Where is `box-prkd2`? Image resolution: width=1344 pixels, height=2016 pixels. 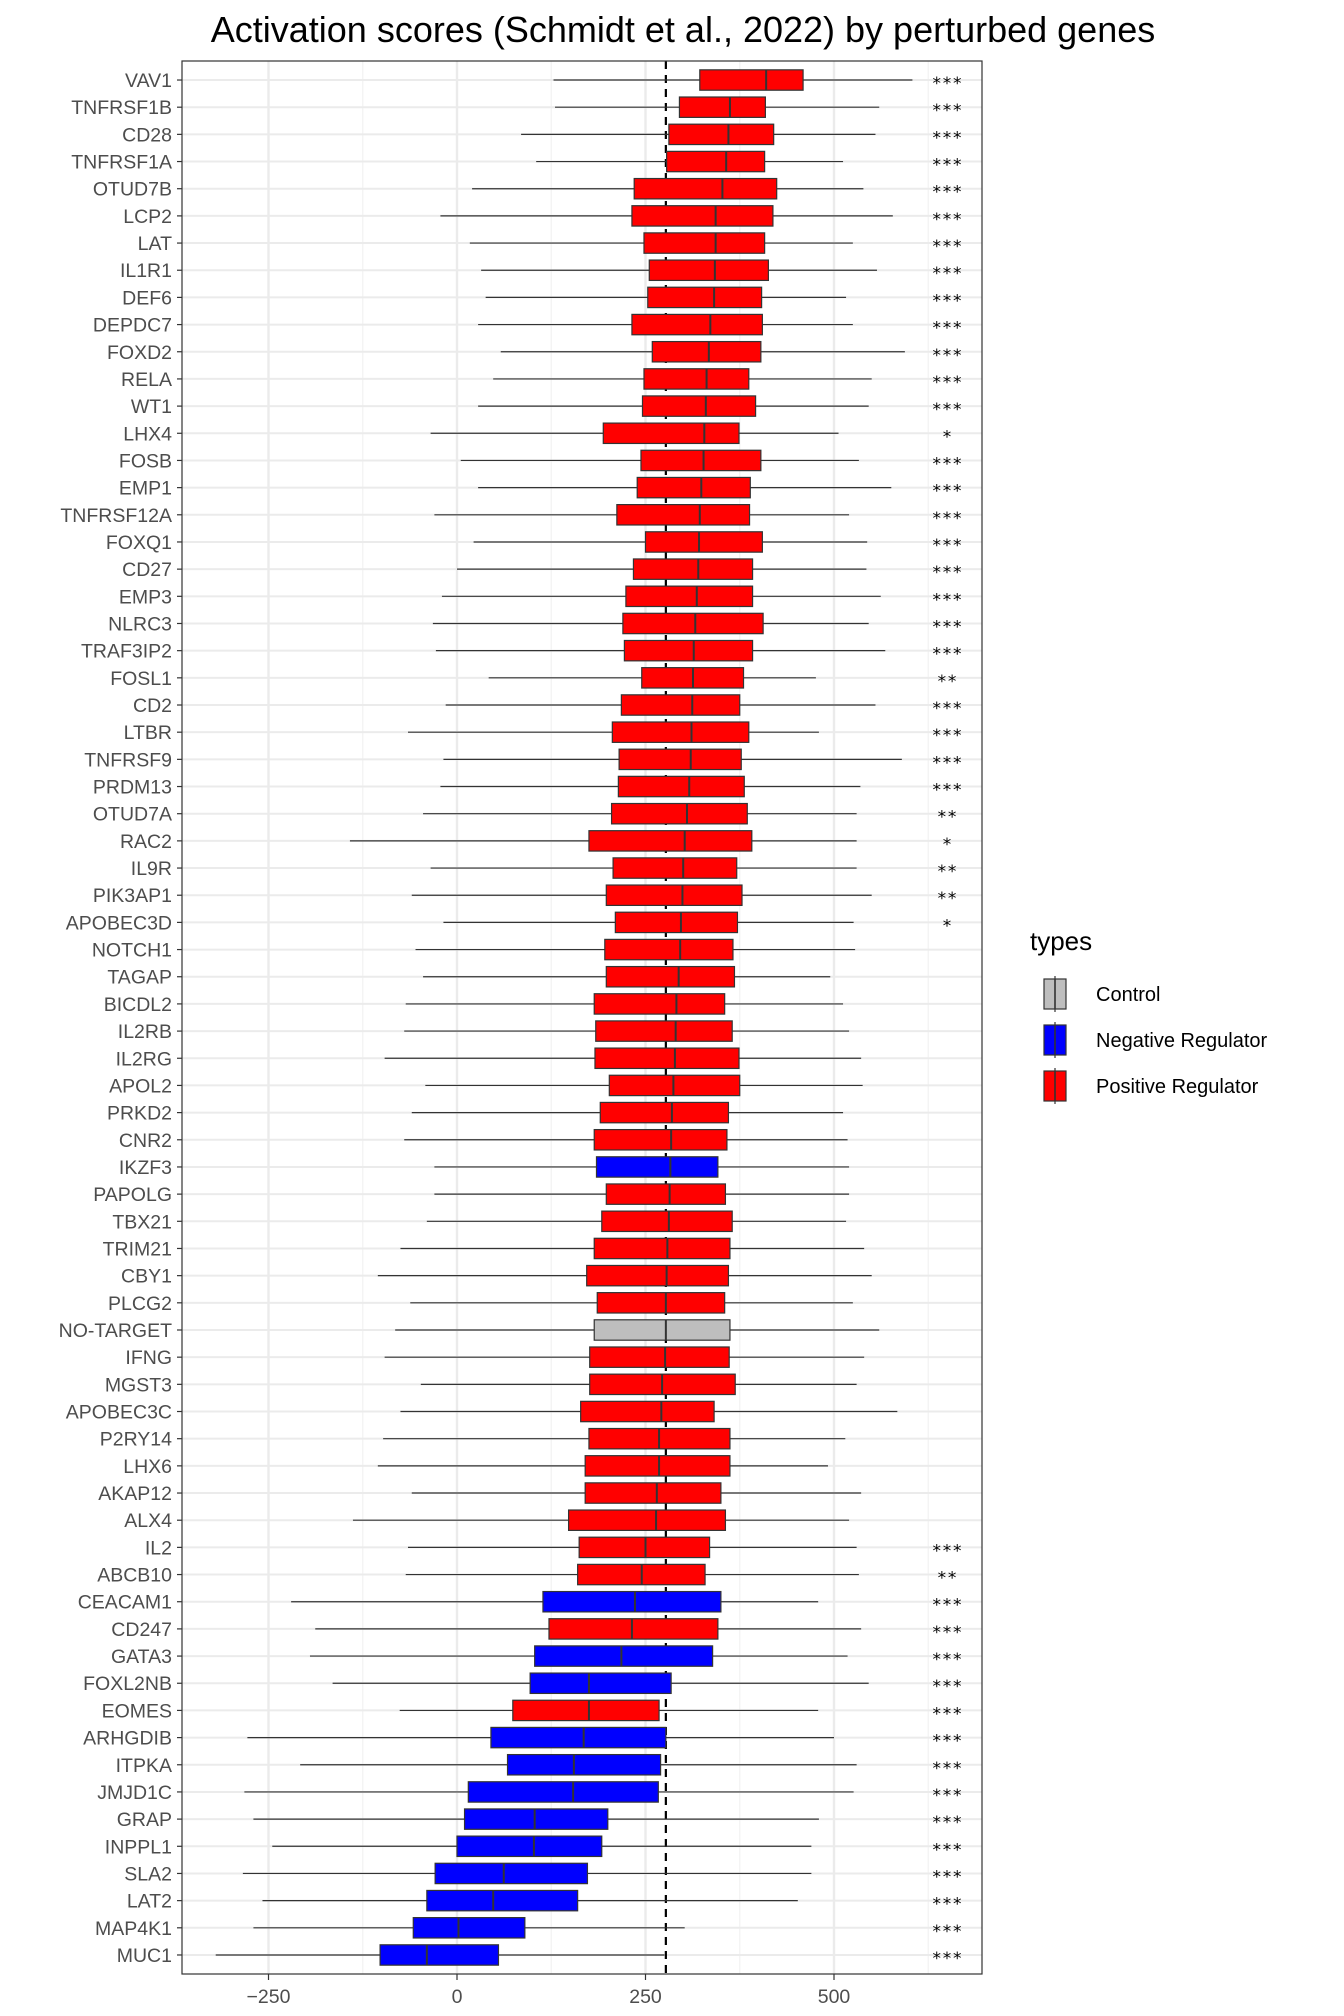 box-prkd2 is located at coordinates (627, 1112).